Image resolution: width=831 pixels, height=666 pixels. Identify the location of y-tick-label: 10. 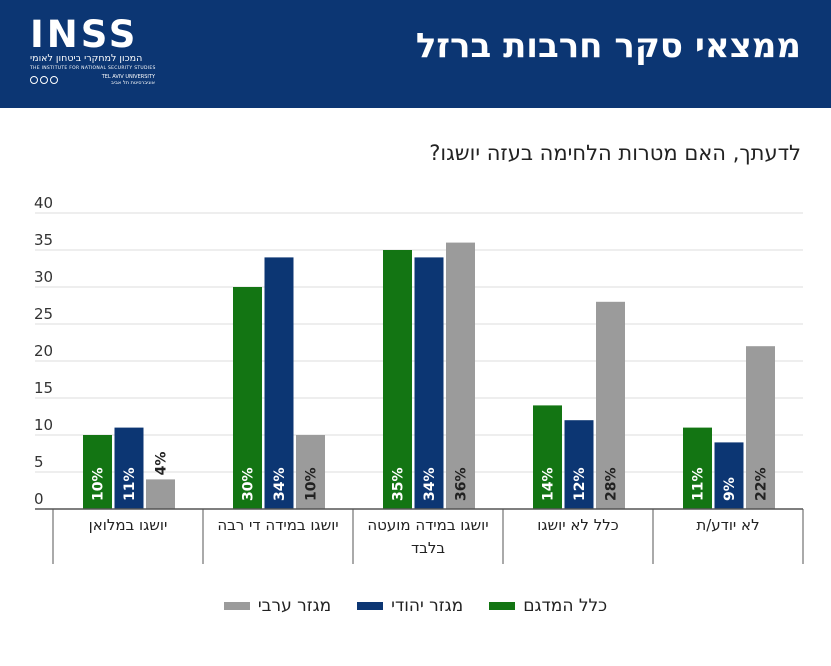
(43, 425).